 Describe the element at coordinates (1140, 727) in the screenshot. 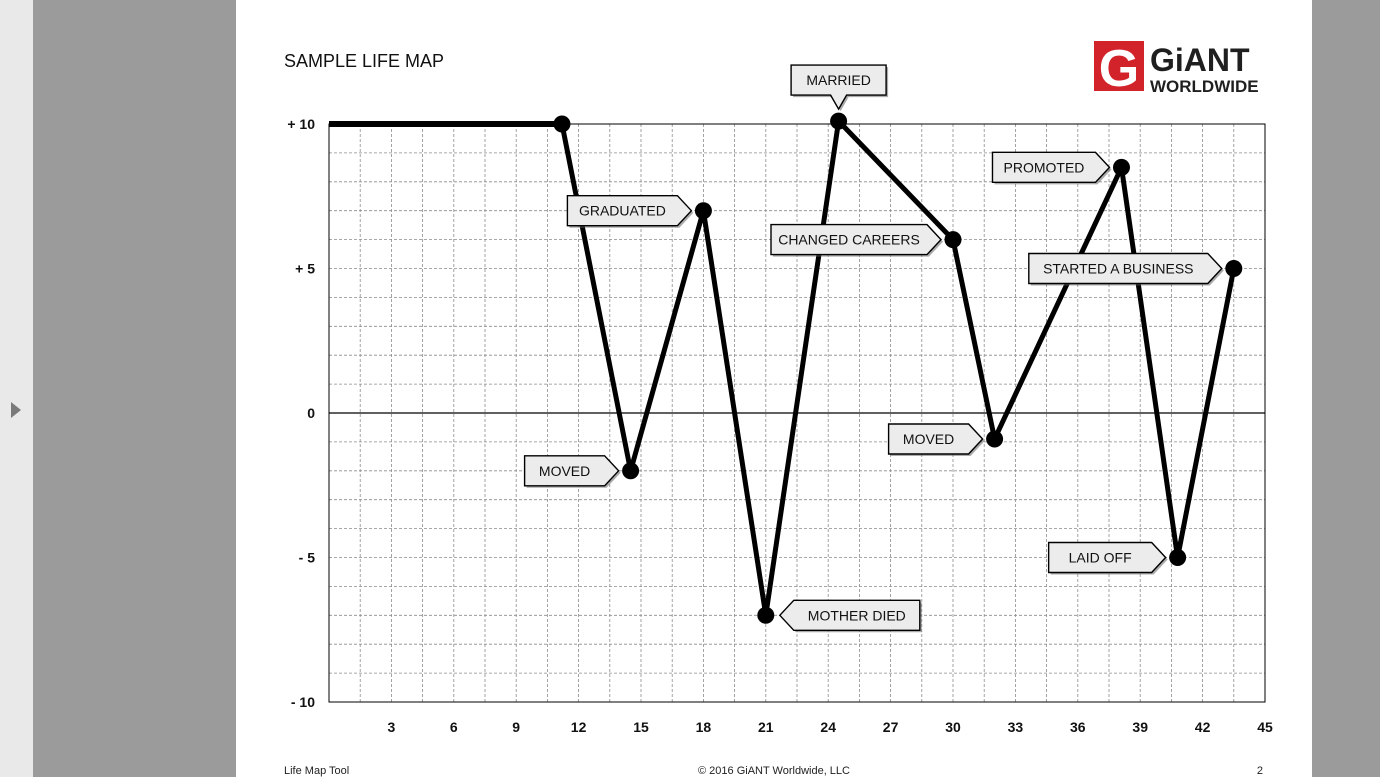

I see `x-tick-label: 39` at that location.